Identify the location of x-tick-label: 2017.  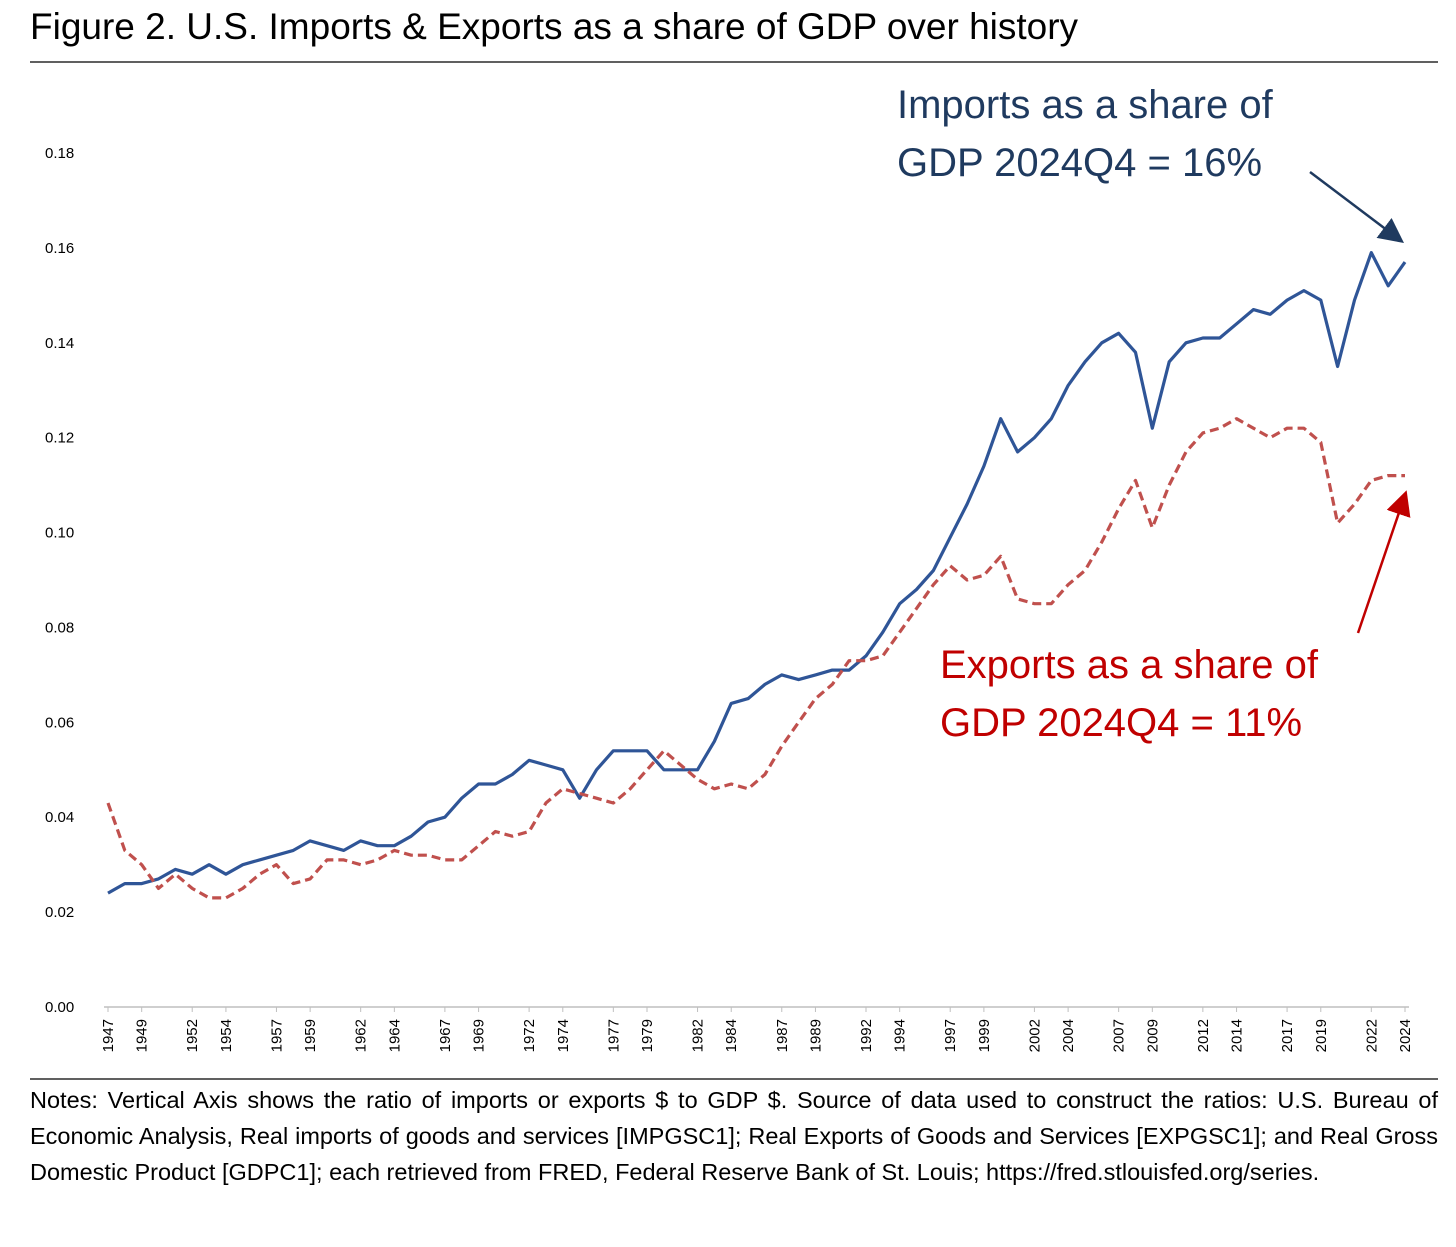
(1287, 1035).